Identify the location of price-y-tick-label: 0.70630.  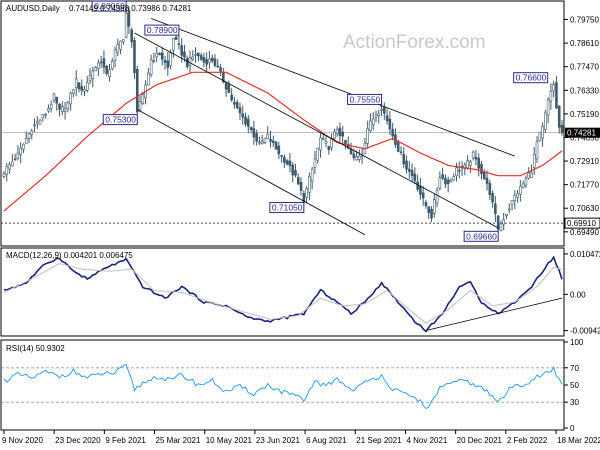
(584, 208).